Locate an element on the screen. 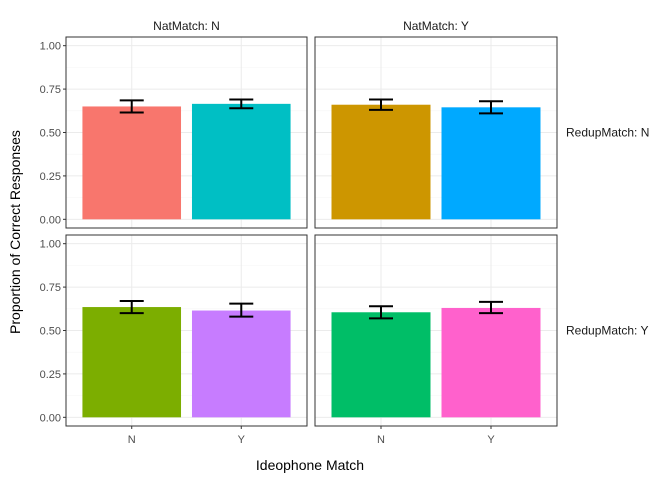 This screenshot has height=480, width=672. x-axis-title: Ideophone Match is located at coordinates (310, 465).